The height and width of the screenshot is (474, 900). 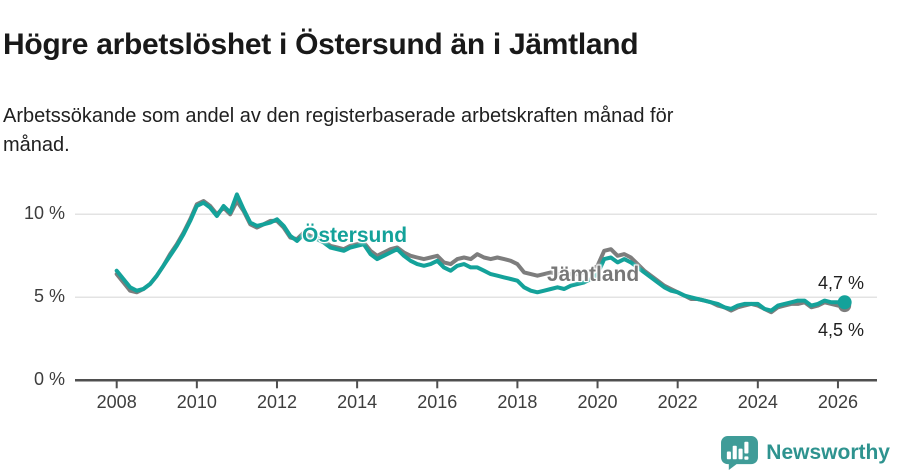 I want to click on series-label-jamtland: Jämtland, so click(x=593, y=274).